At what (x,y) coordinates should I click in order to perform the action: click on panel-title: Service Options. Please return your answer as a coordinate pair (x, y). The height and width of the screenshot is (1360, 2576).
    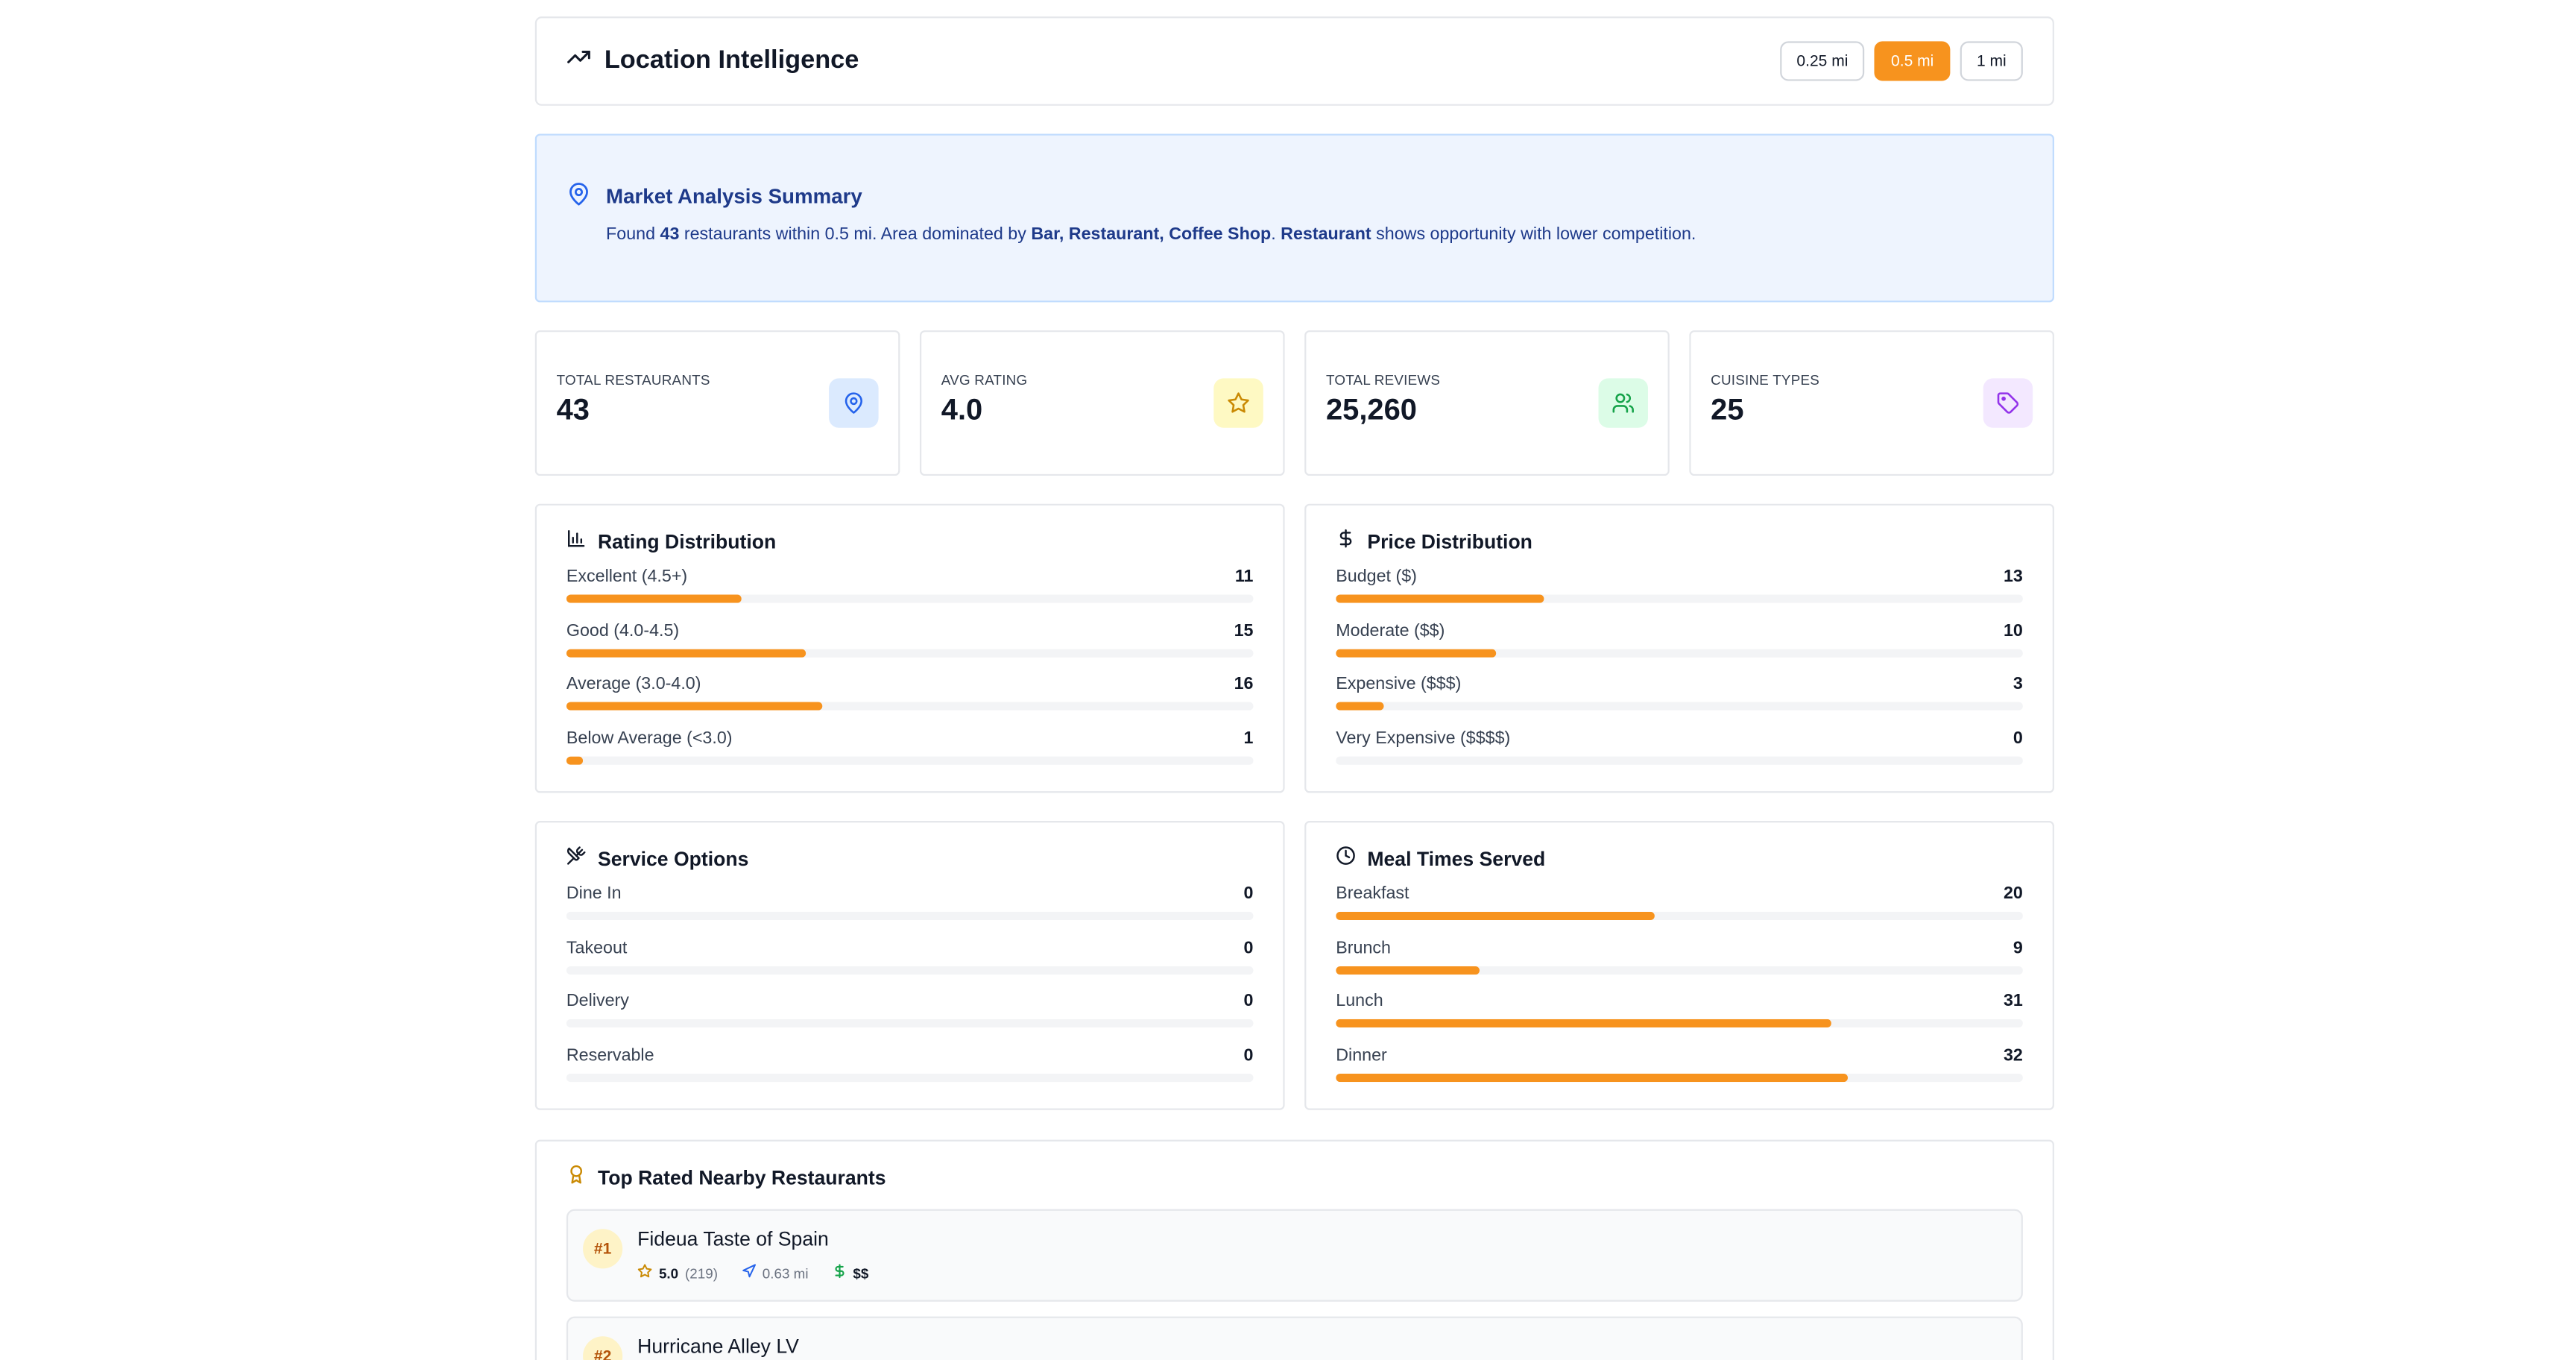
    Looking at the image, I should click on (673, 858).